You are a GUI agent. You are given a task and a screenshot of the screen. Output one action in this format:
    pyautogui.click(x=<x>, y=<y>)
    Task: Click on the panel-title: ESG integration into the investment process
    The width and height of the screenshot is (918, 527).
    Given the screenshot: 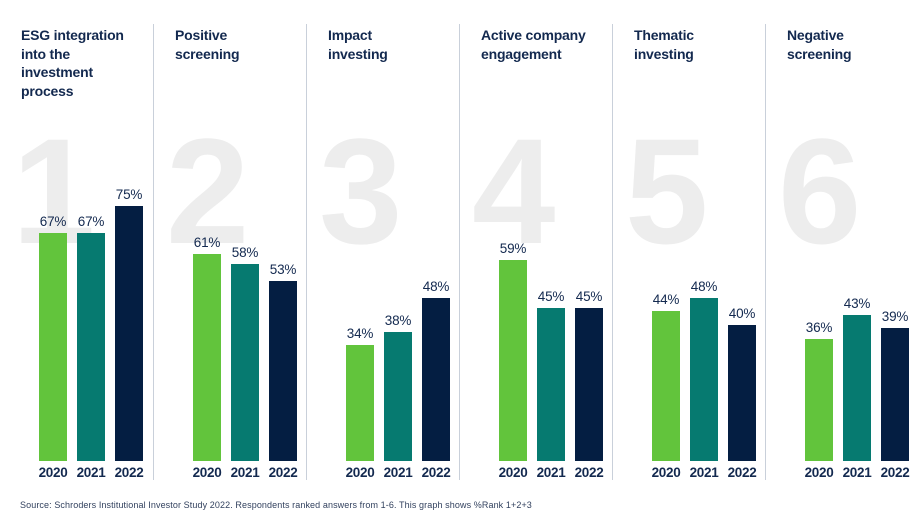 What is the action you would take?
    pyautogui.click(x=76, y=62)
    